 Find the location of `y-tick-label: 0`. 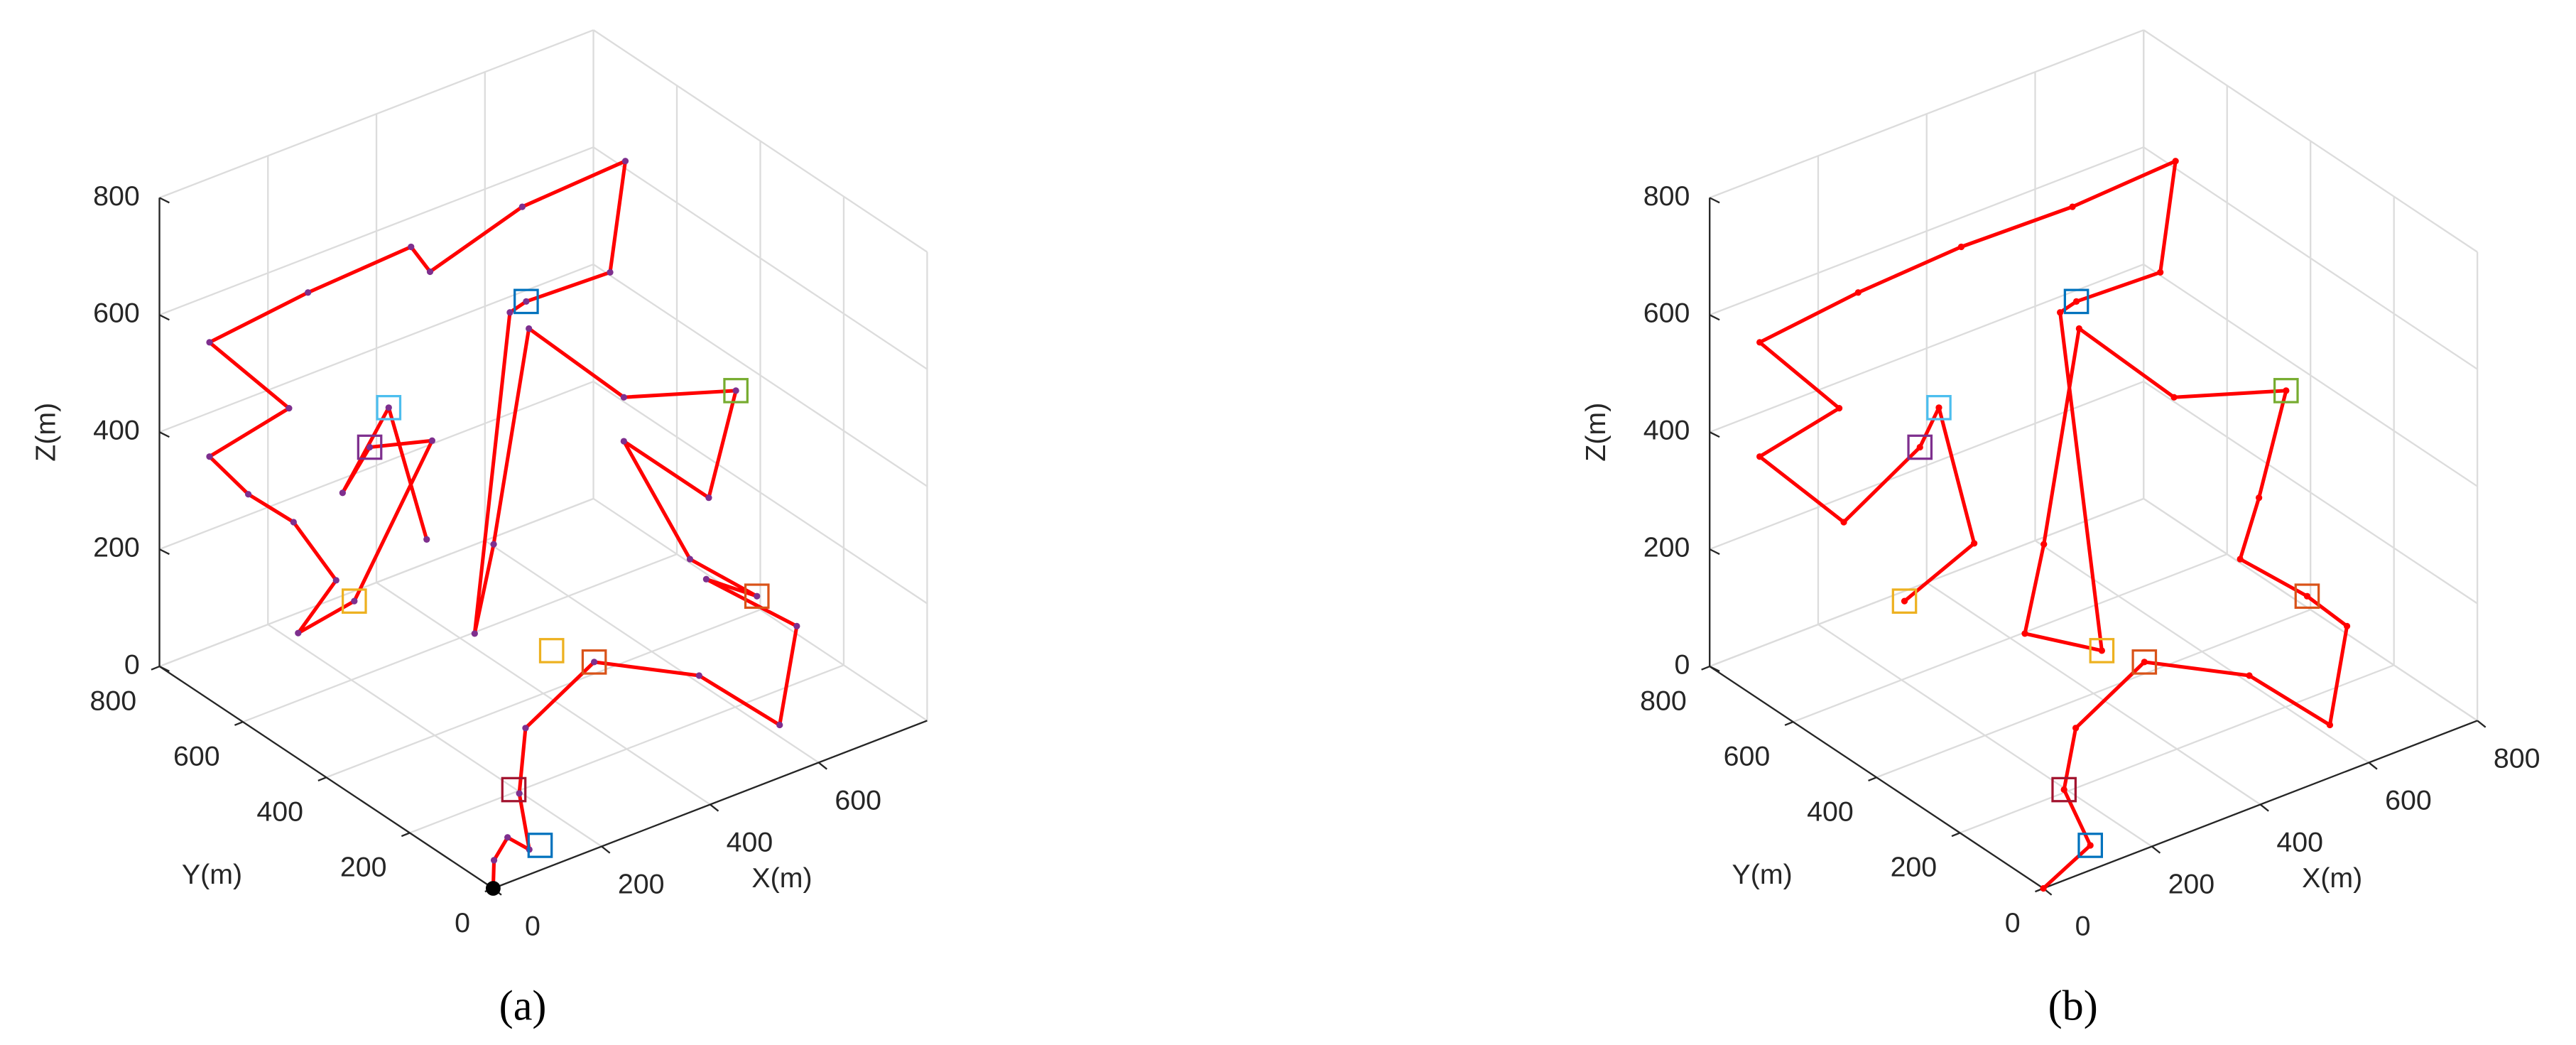

y-tick-label: 0 is located at coordinates (2013, 923).